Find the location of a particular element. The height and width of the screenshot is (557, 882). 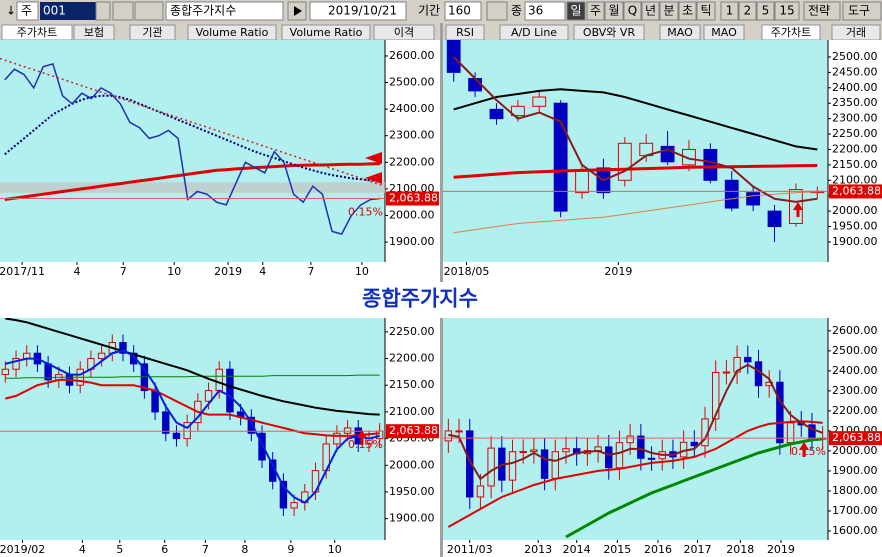

interval-label: 틱 is located at coordinates (705, 11).